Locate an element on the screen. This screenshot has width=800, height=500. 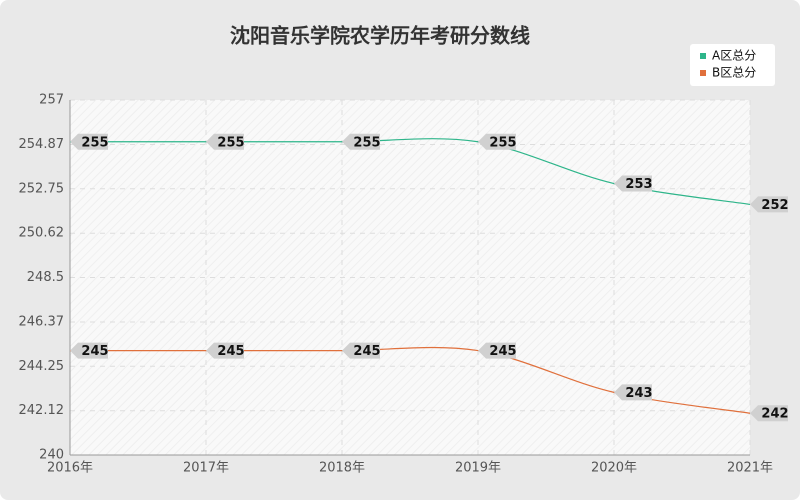
y-tick-label: 257 is located at coordinates (51, 100).